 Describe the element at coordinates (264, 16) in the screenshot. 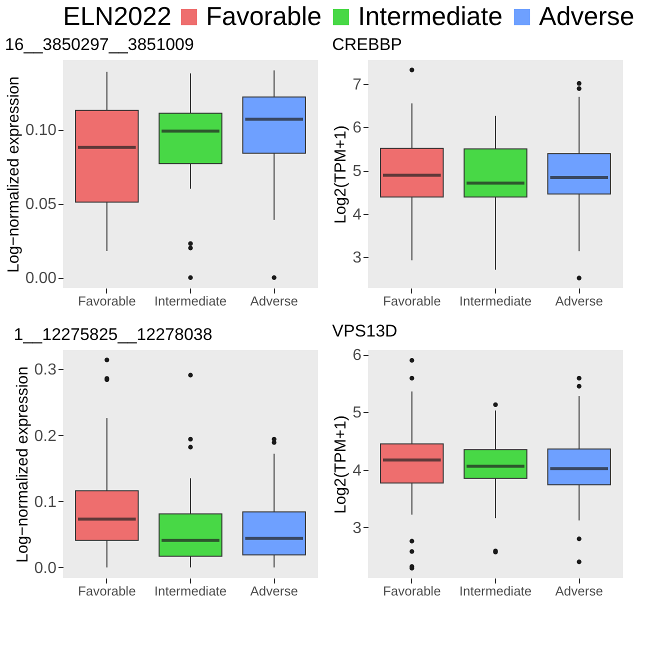

I see `legend-label: Favorable` at that location.